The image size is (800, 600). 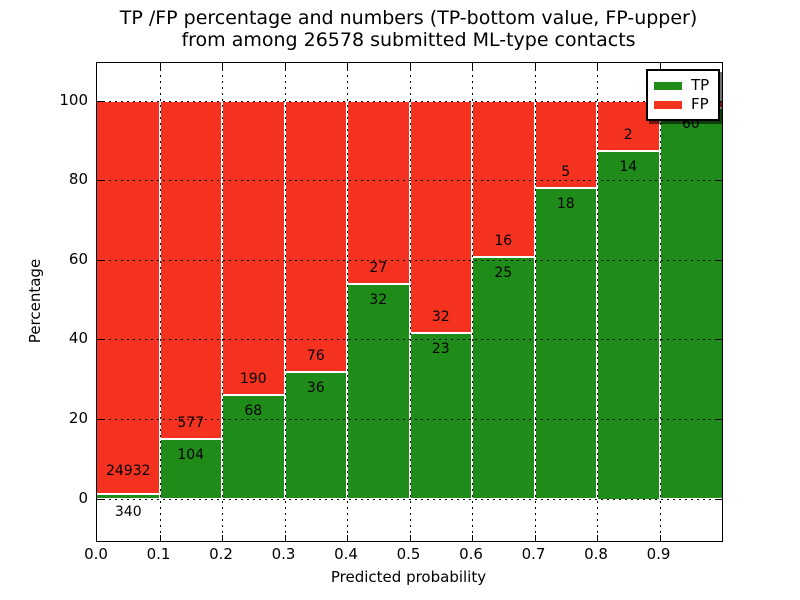 What do you see at coordinates (503, 272) in the screenshot?
I see `bar-tp-count-label: 25` at bounding box center [503, 272].